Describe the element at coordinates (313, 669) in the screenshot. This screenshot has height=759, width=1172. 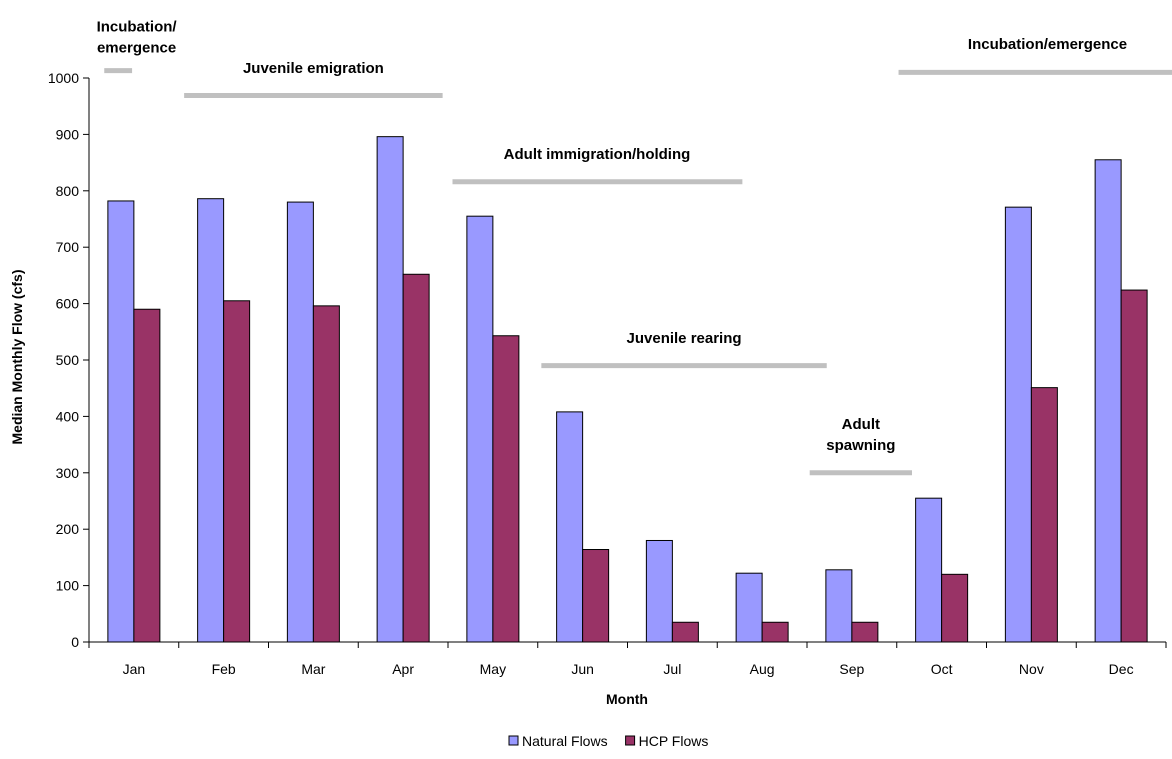
I see `x-tick-label-mar: Mar` at that location.